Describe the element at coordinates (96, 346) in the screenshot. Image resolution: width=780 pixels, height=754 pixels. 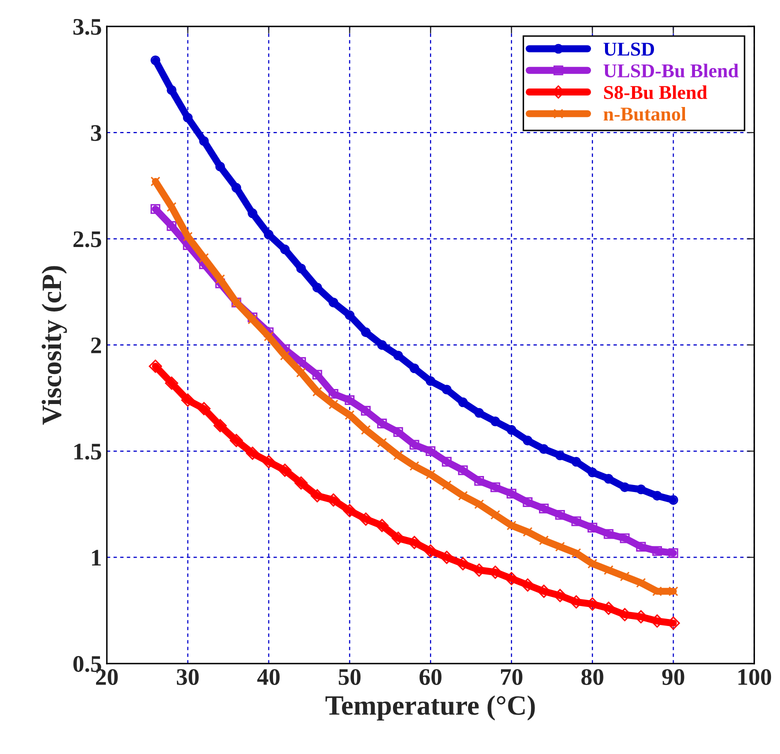
I see `y-tick-label: 2` at that location.